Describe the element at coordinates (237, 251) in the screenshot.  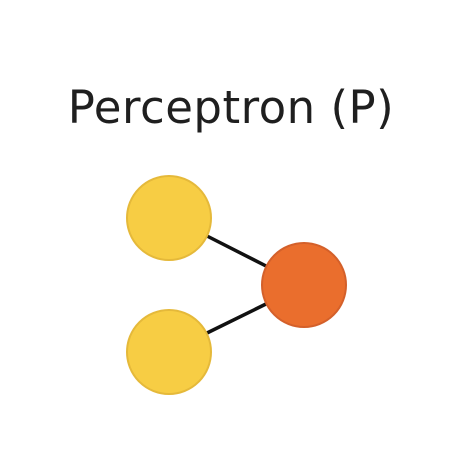
I see `edge-input-1-to-output` at that location.